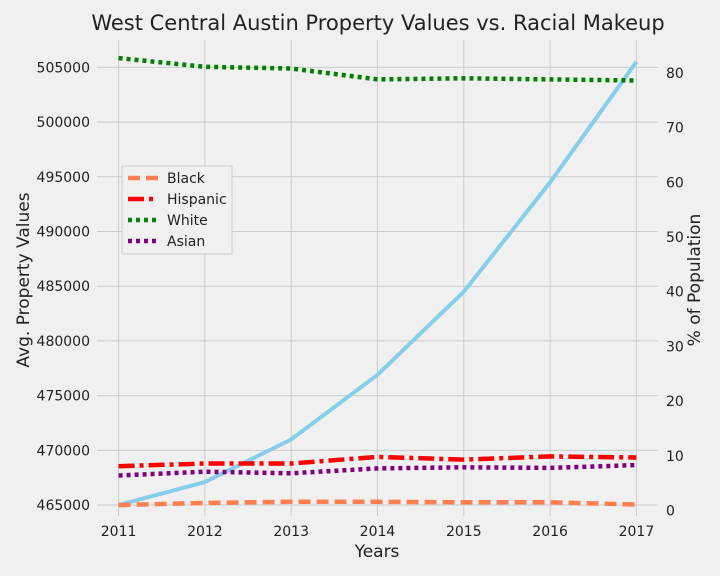  What do you see at coordinates (377, 503) in the screenshot?
I see `series-line-black` at bounding box center [377, 503].